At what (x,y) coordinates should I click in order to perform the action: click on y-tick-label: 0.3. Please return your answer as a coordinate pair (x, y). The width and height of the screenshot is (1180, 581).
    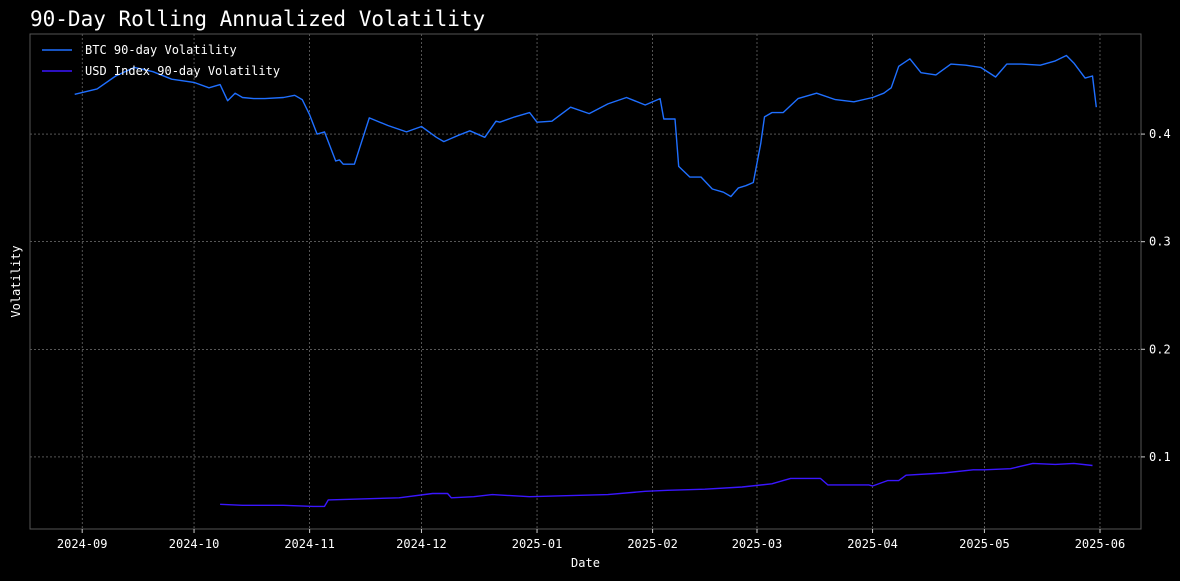
    Looking at the image, I should click on (1160, 242).